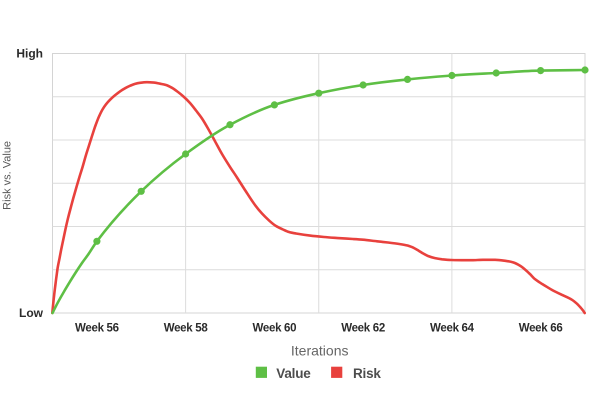  I want to click on svg-text: Low, so click(31, 313).